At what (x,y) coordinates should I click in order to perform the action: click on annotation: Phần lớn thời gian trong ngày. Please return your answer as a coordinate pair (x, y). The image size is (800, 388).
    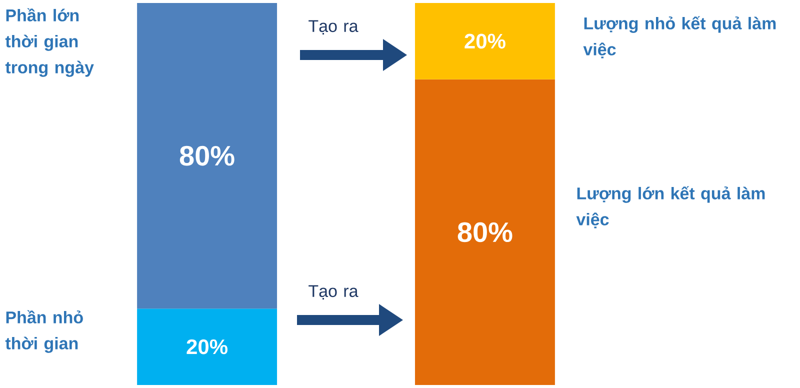
    Looking at the image, I should click on (49, 42).